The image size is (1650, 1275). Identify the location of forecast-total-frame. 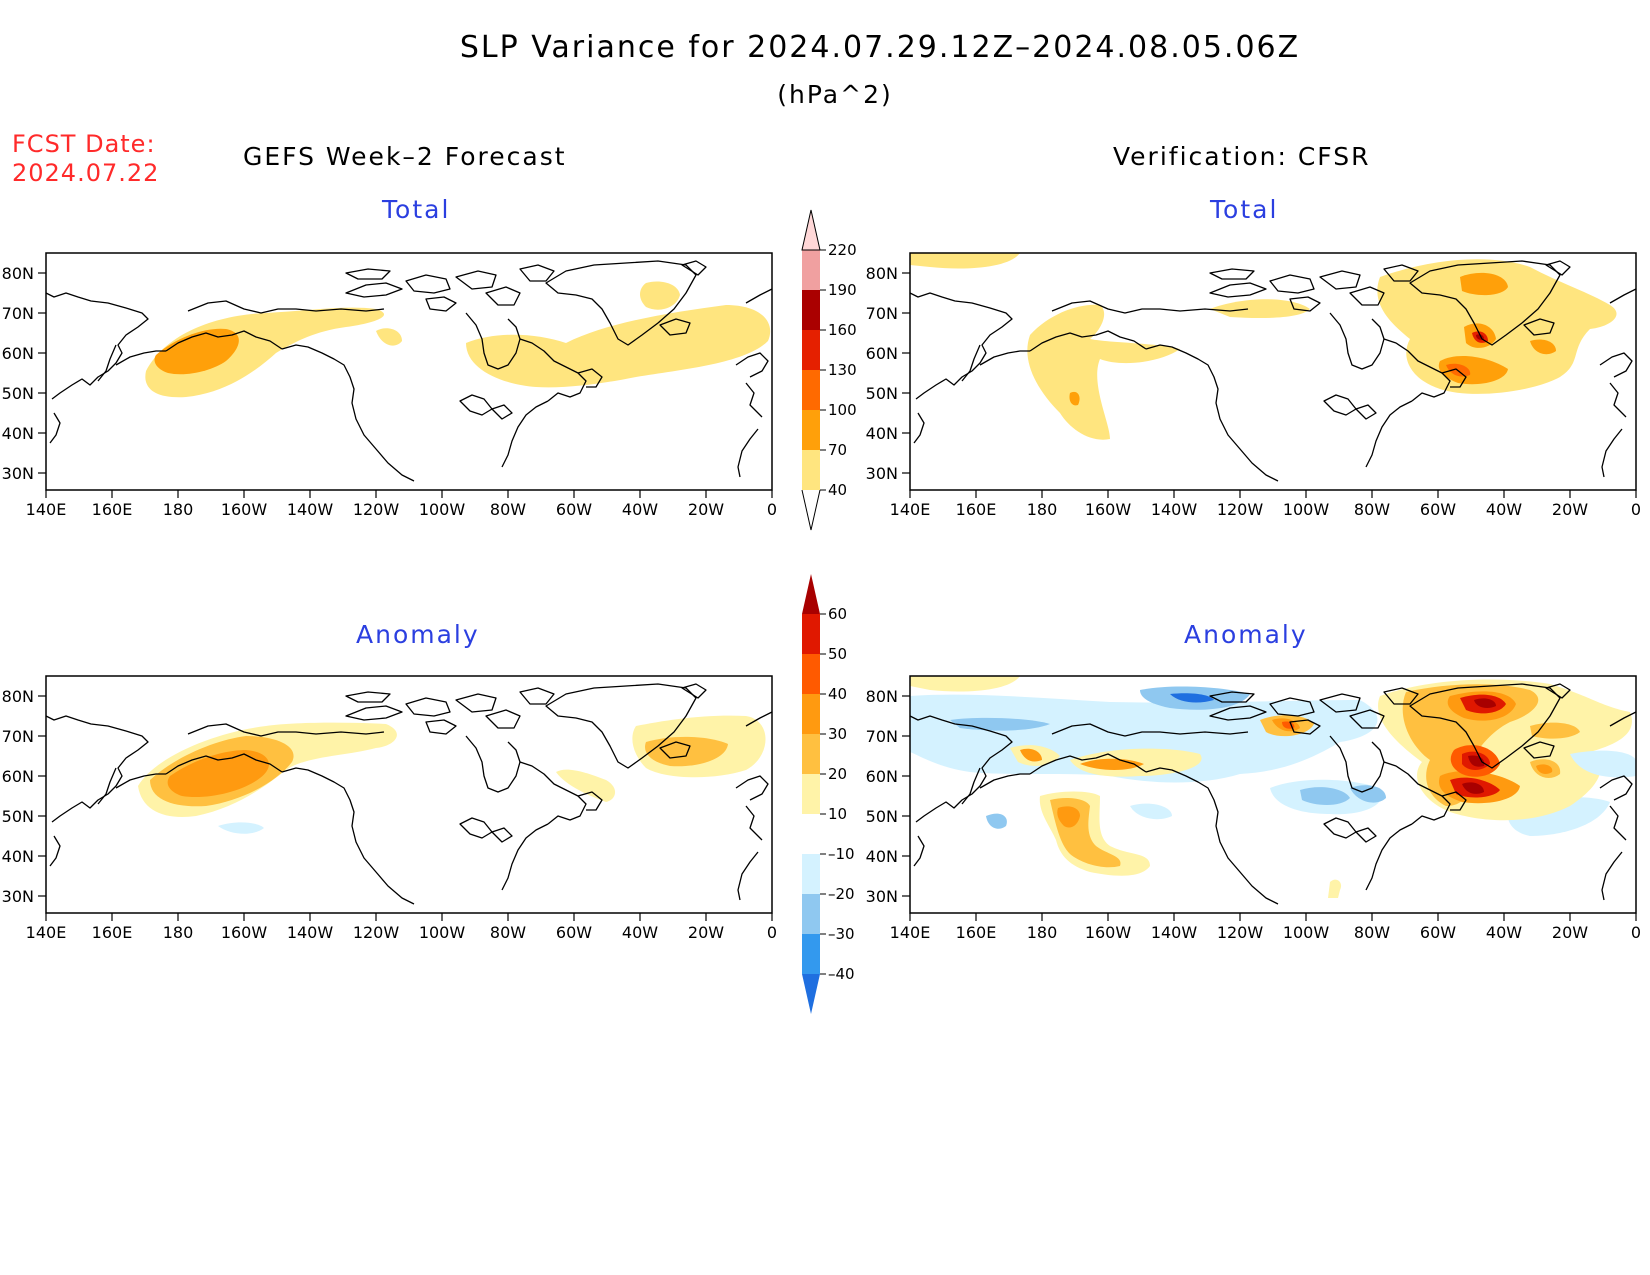
(409, 371).